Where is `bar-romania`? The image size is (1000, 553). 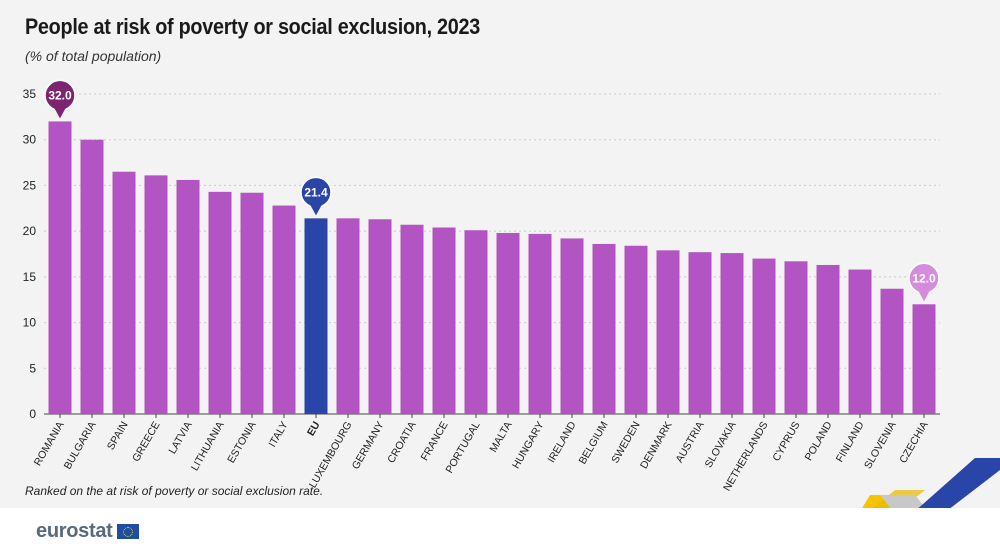
bar-romania is located at coordinates (60, 267).